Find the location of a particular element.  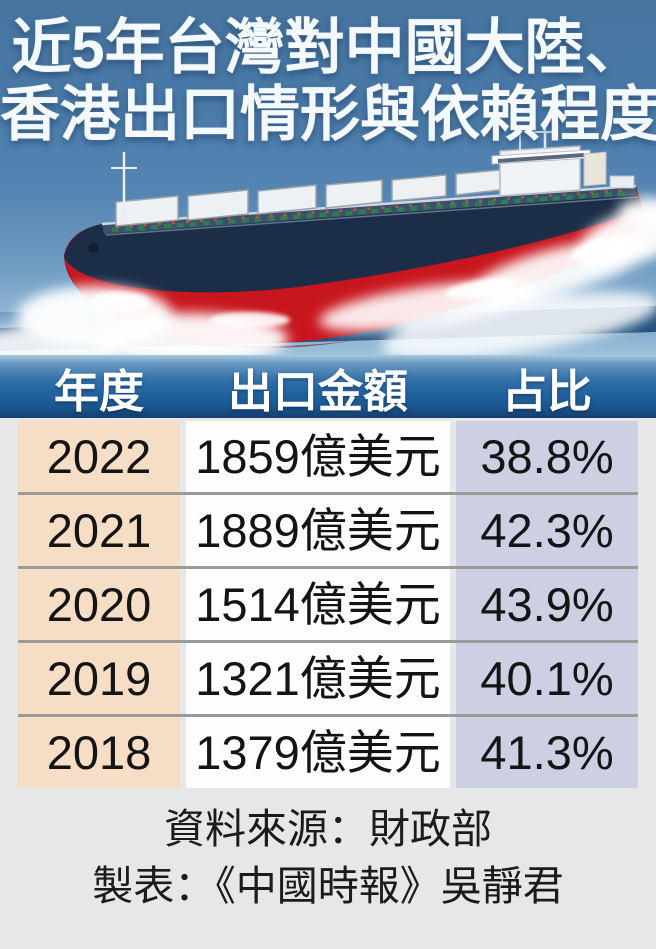

column-header-share: 占比 is located at coordinates (546, 391).